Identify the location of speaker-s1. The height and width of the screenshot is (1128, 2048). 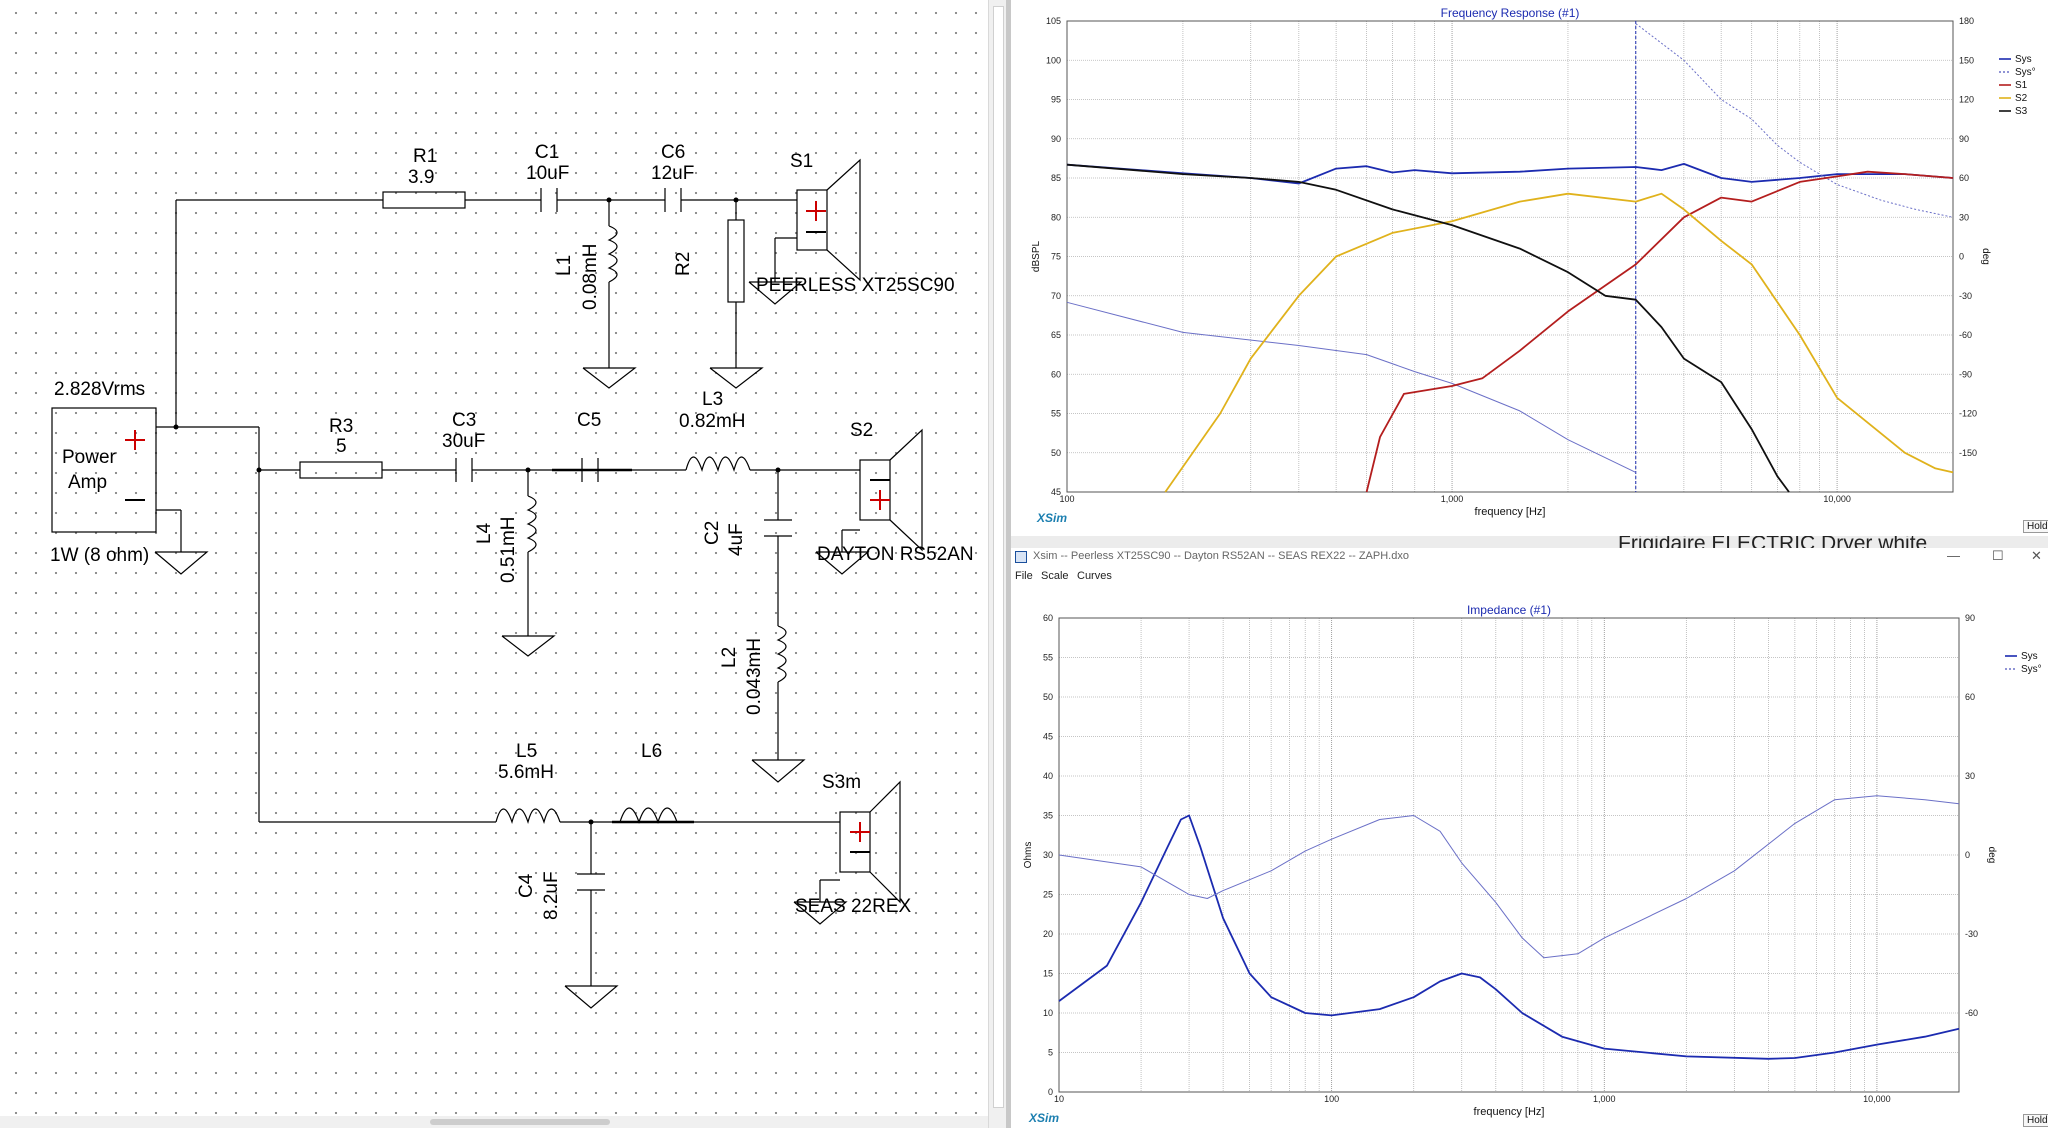
(812, 220).